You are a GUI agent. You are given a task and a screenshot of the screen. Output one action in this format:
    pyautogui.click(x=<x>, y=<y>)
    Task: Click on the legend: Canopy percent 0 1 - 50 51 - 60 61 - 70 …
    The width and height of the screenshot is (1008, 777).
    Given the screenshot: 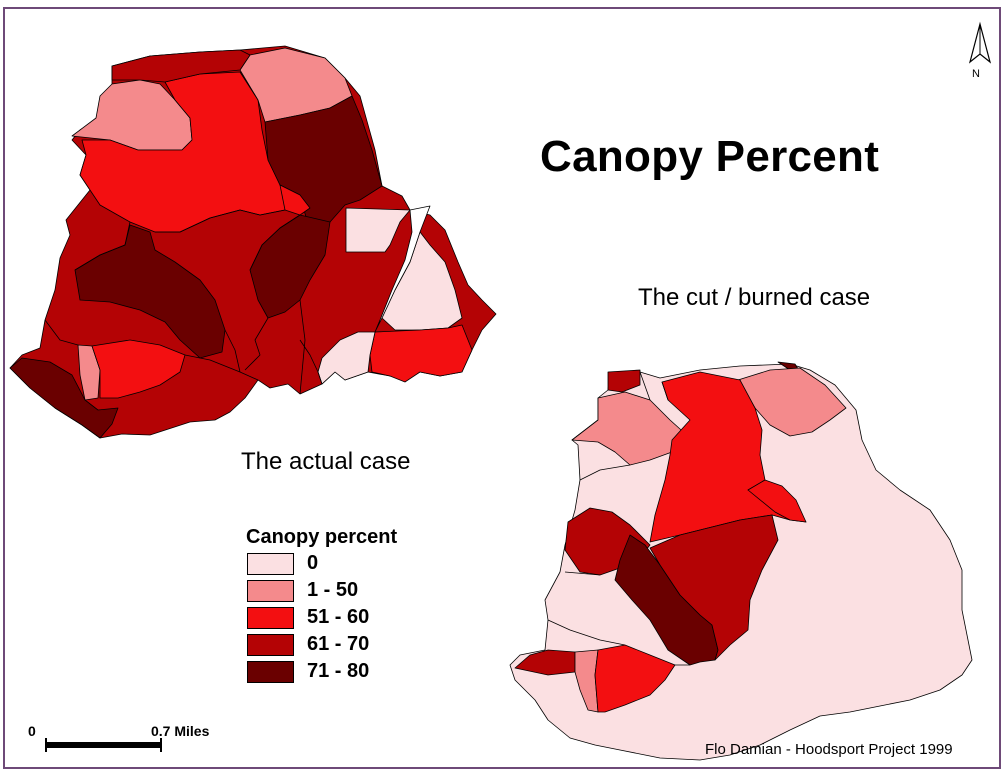 What is the action you would take?
    pyautogui.click(x=321, y=606)
    